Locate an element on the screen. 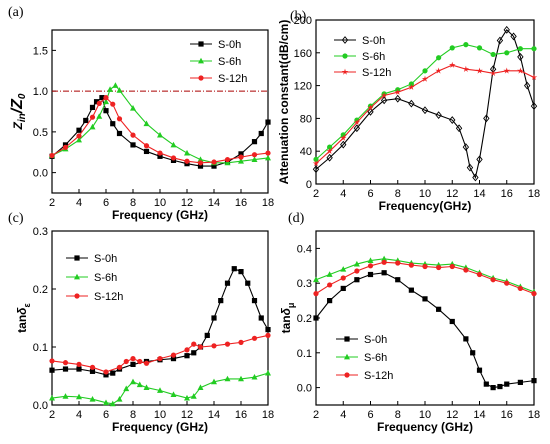 This screenshot has height=444, width=550. legend-label: S-12h is located at coordinates (108, 297).